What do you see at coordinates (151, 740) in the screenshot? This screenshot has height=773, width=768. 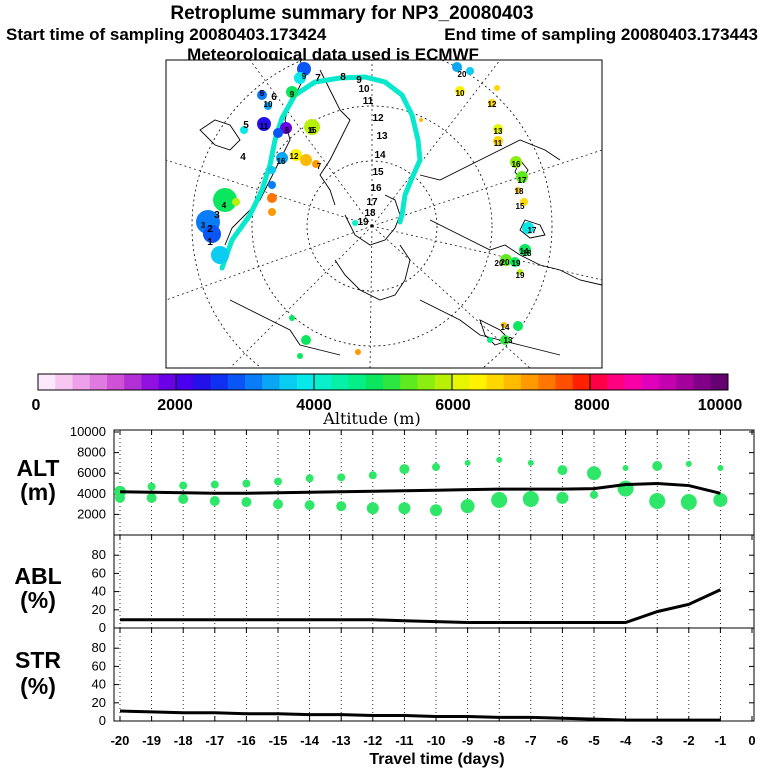 I see `x-tick-label: -19` at bounding box center [151, 740].